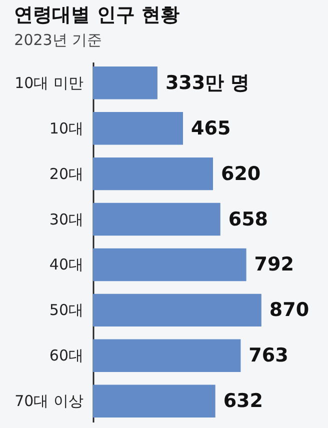 Image resolution: width=328 pixels, height=428 pixels. What do you see at coordinates (58, 40) in the screenshot?
I see `chart-subtitle: 2023년 기준` at bounding box center [58, 40].